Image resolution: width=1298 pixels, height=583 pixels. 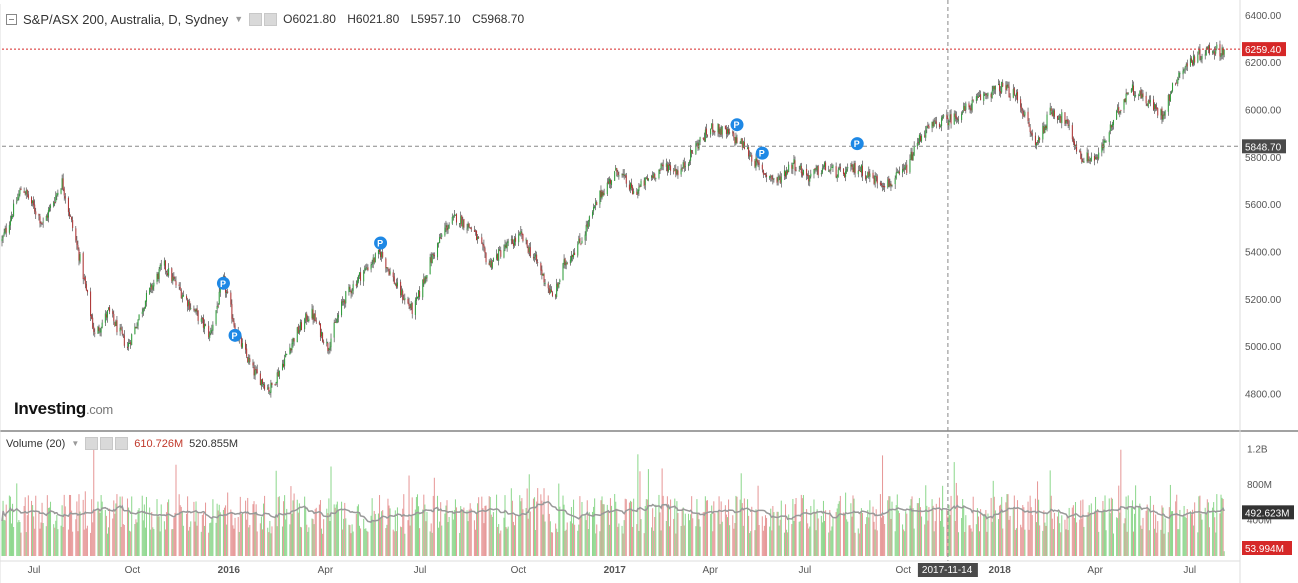 What do you see at coordinates (11, 19) in the screenshot?
I see `collapse-icon` at bounding box center [11, 19].